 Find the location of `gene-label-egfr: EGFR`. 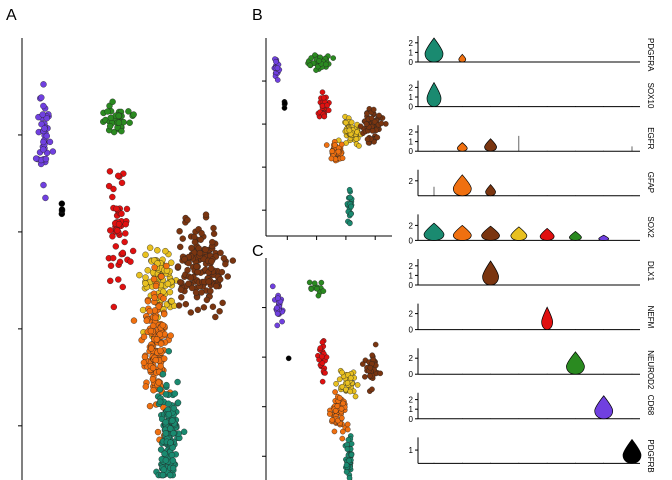

gene-label-egfr: EGFR is located at coordinates (650, 138).